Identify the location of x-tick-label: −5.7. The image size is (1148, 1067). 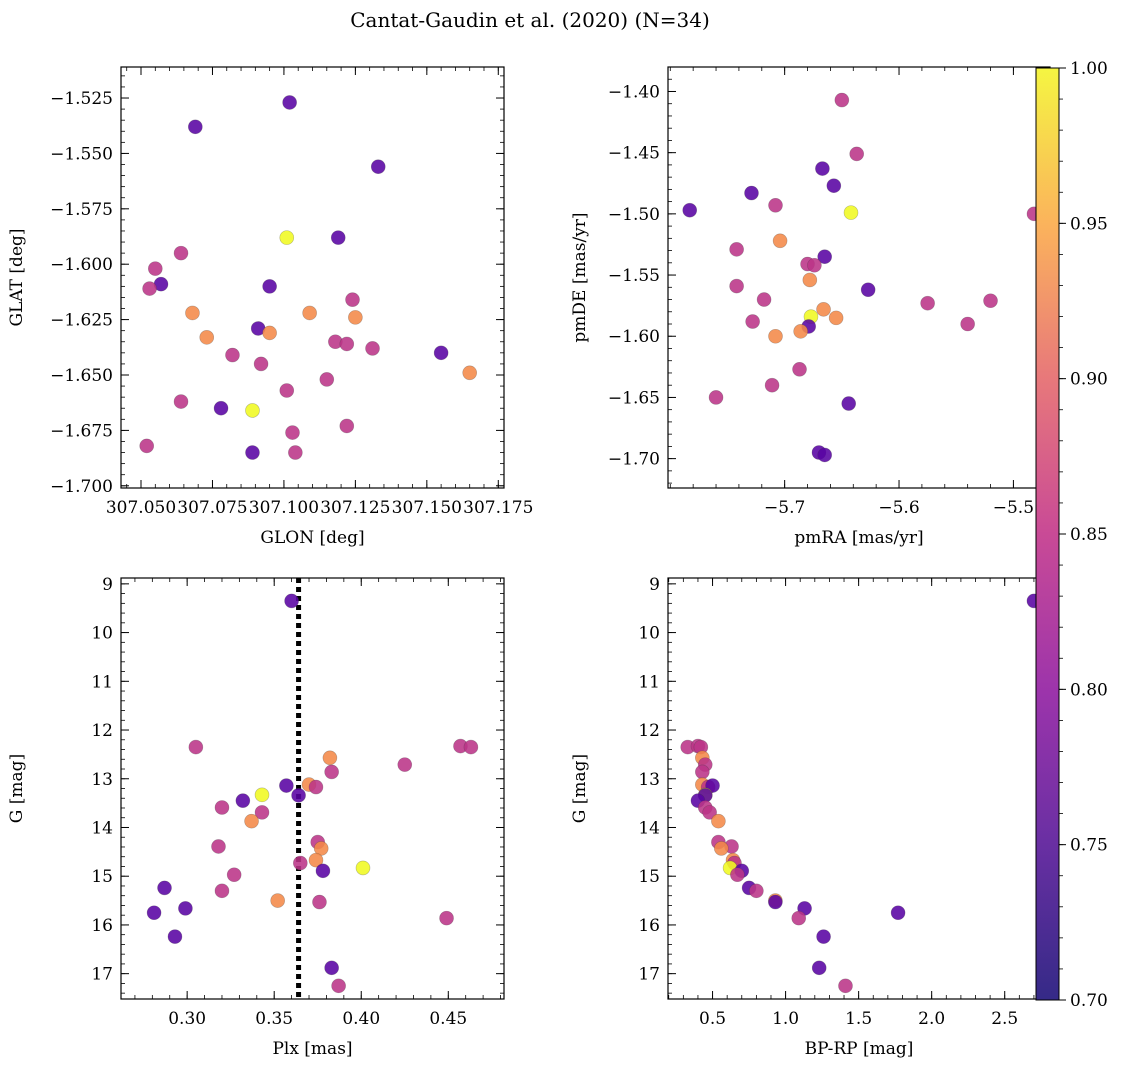
(784, 508).